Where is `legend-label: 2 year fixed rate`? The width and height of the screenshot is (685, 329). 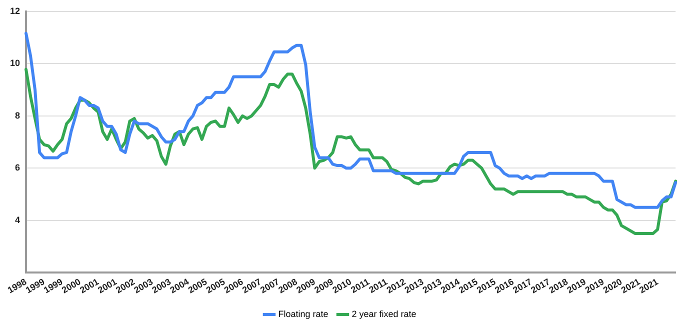
legend-label: 2 year fixed rate is located at coordinates (384, 313).